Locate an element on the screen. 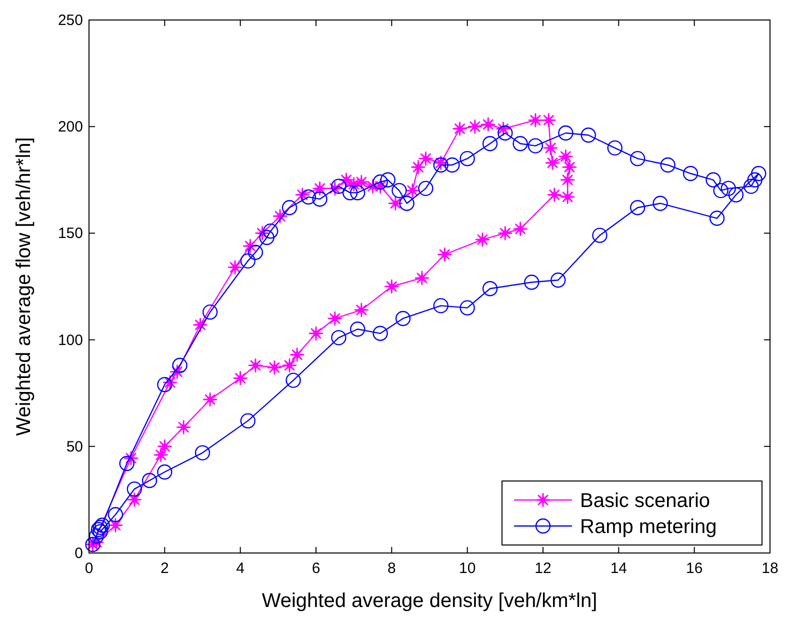  y-tick-label: 250 is located at coordinates (70, 20).